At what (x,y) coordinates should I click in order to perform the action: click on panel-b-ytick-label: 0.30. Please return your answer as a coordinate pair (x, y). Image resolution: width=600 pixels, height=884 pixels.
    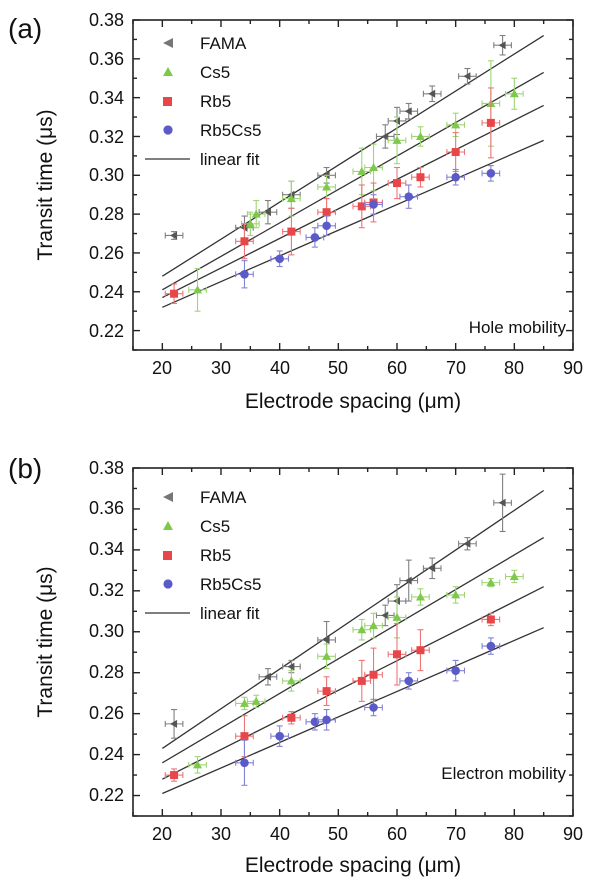
    Looking at the image, I should click on (106, 631).